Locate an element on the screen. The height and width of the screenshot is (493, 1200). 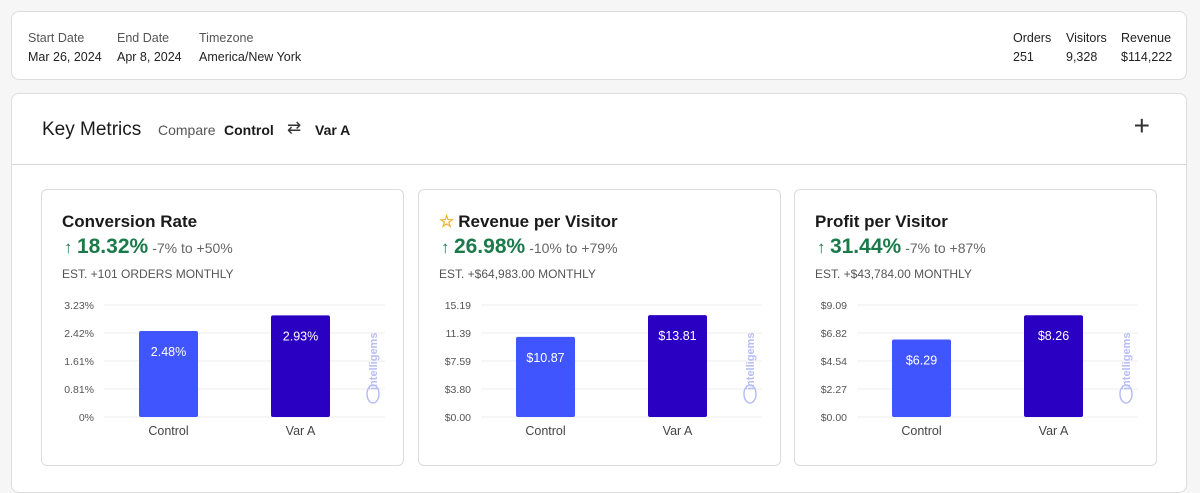
data-label: $8.26 is located at coordinates (1053, 336).